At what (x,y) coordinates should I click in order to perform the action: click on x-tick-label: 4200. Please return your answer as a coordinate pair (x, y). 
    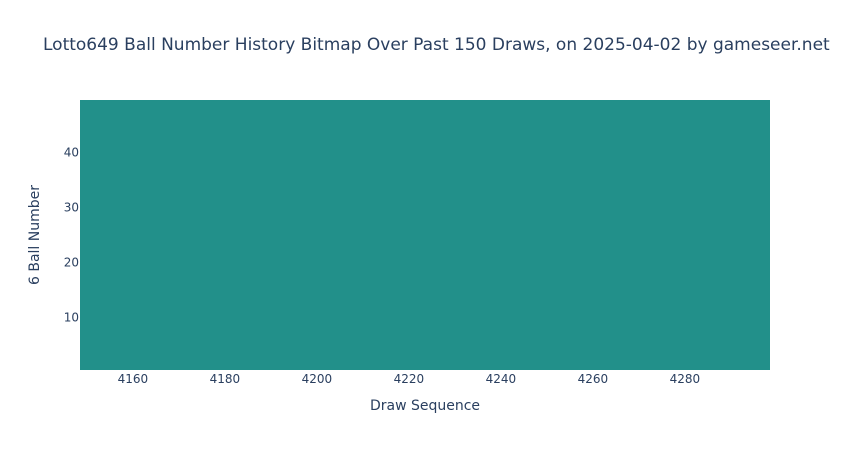
    Looking at the image, I should click on (317, 379).